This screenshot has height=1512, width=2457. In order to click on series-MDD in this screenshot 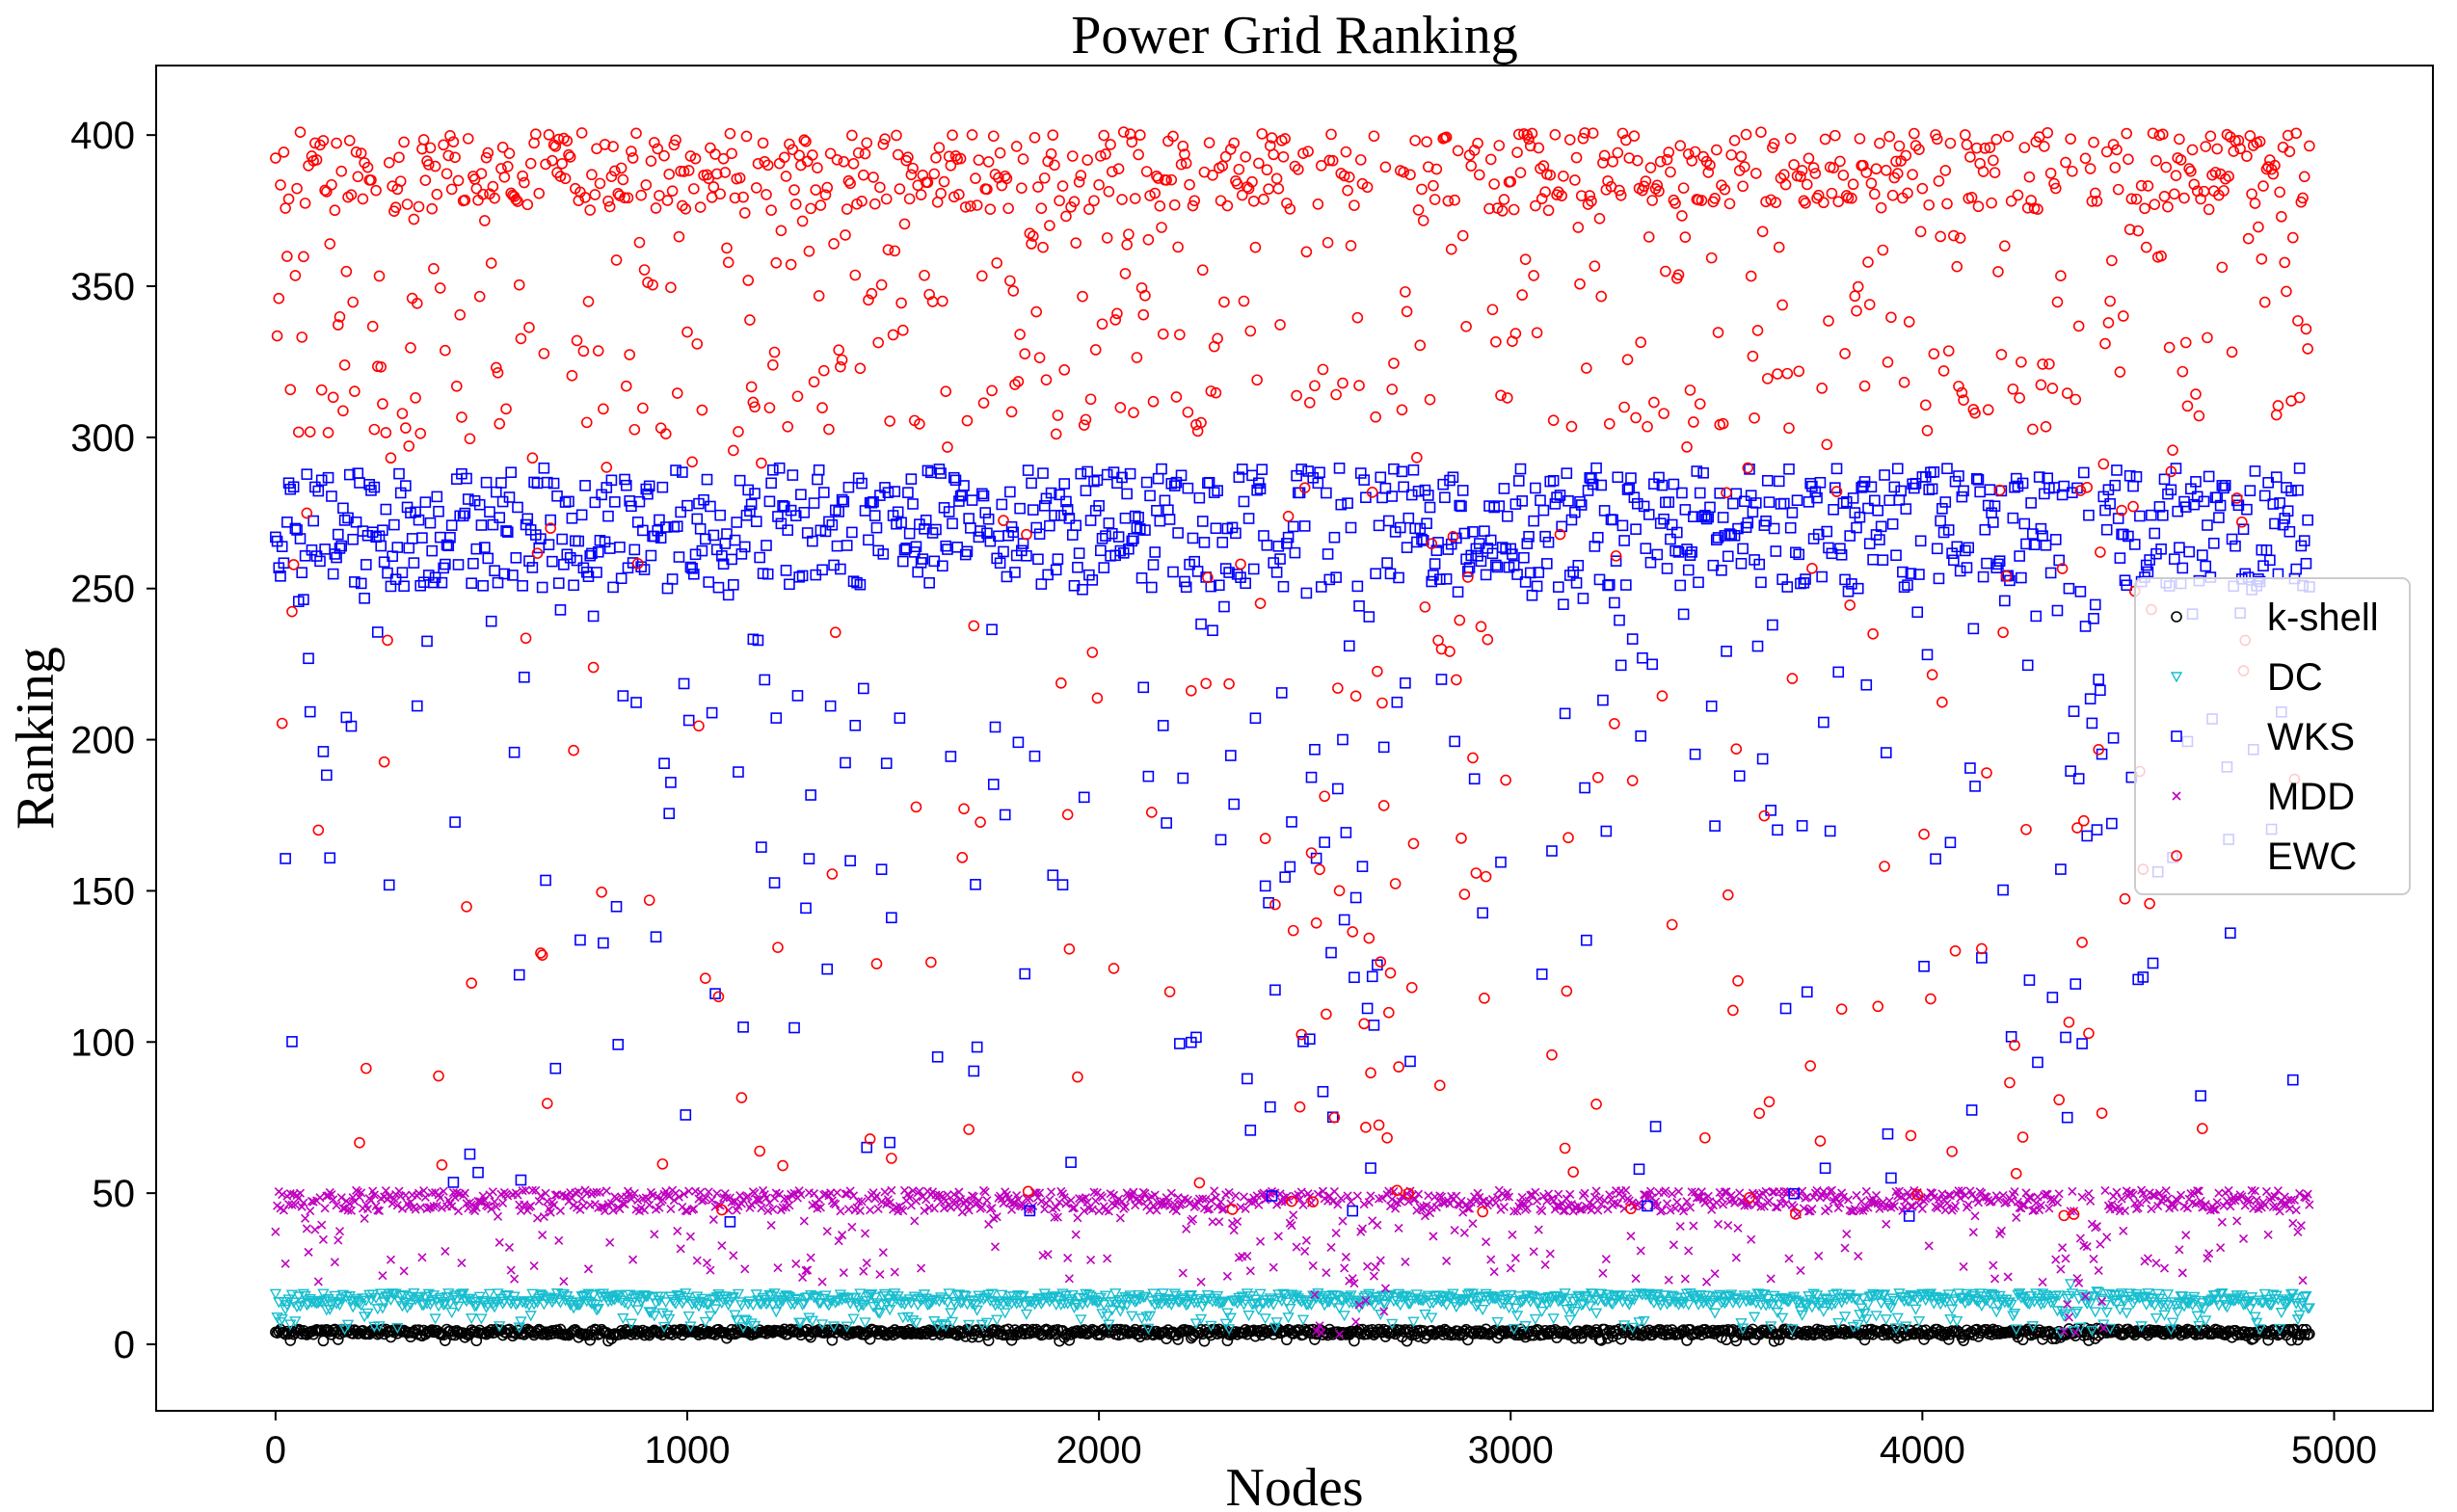, I will do `click(1292, 1263)`.